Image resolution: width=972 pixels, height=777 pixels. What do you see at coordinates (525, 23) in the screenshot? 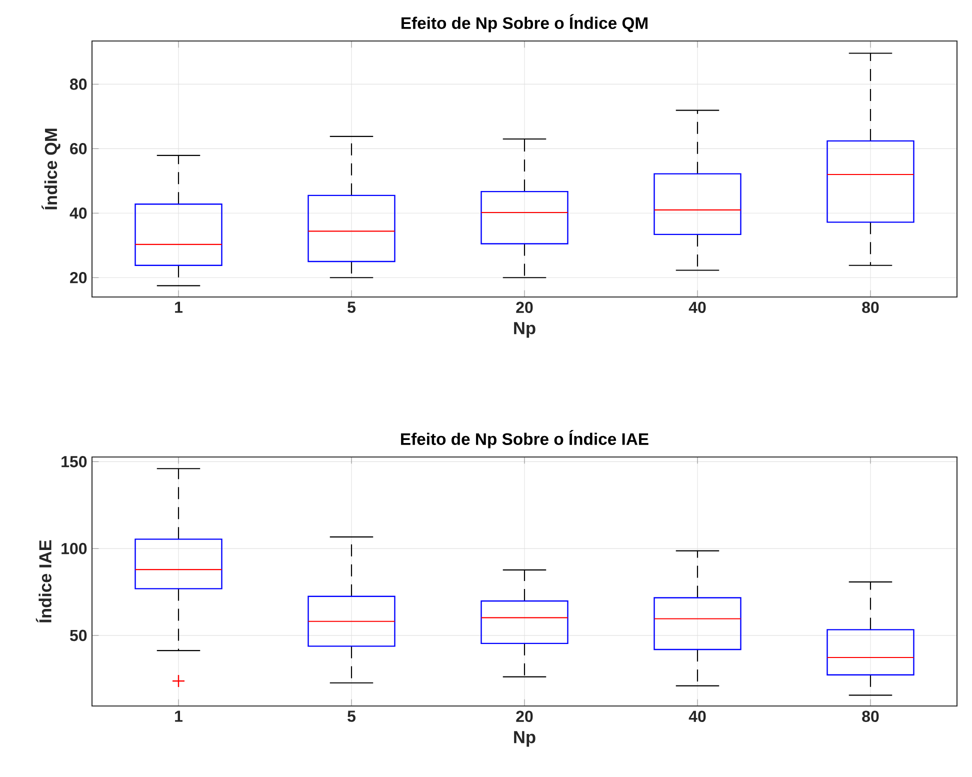
I see `chart-title: Efeito de Np Sobre o Índice QM` at bounding box center [525, 23].